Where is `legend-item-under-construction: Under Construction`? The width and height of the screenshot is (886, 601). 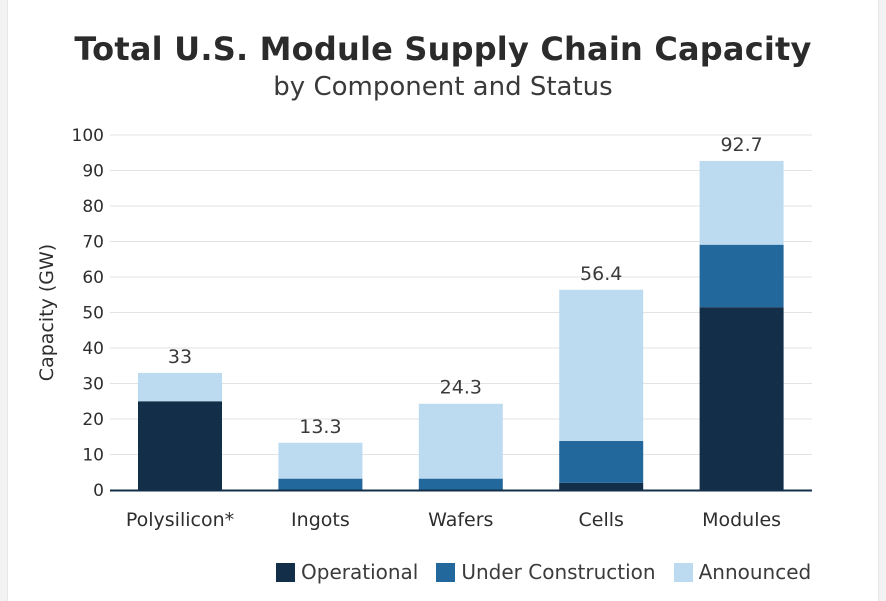 legend-item-under-construction: Under Construction is located at coordinates (546, 572).